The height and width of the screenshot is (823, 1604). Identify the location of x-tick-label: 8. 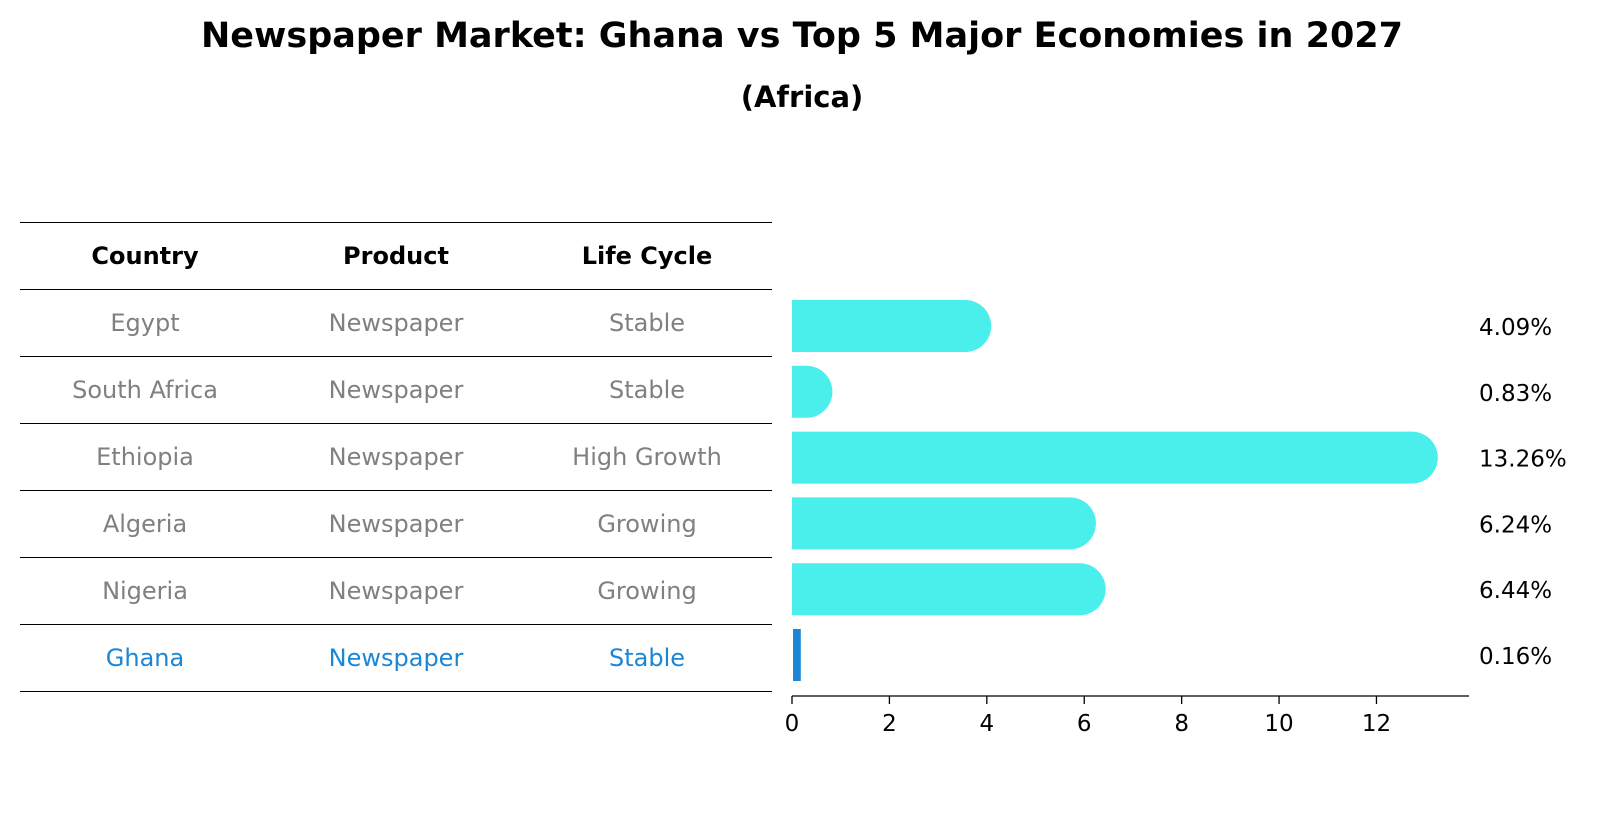
(1181, 724).